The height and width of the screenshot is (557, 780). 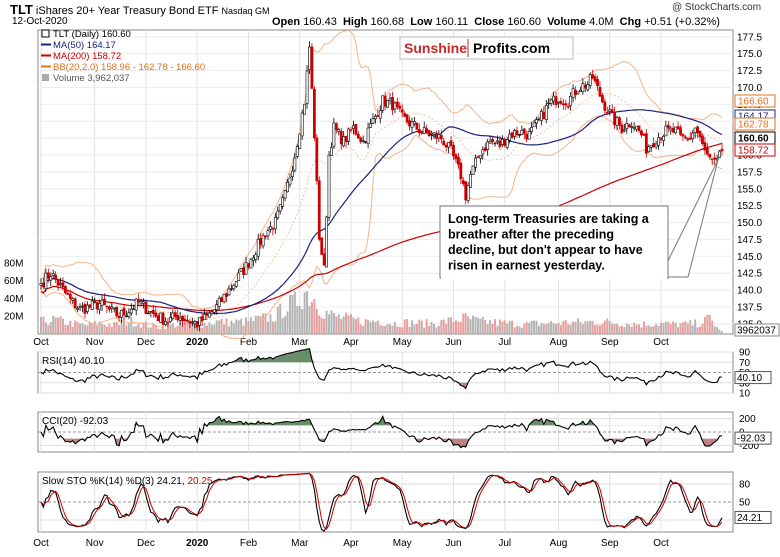 I want to click on volume-value: 4.0M, so click(x=601, y=22).